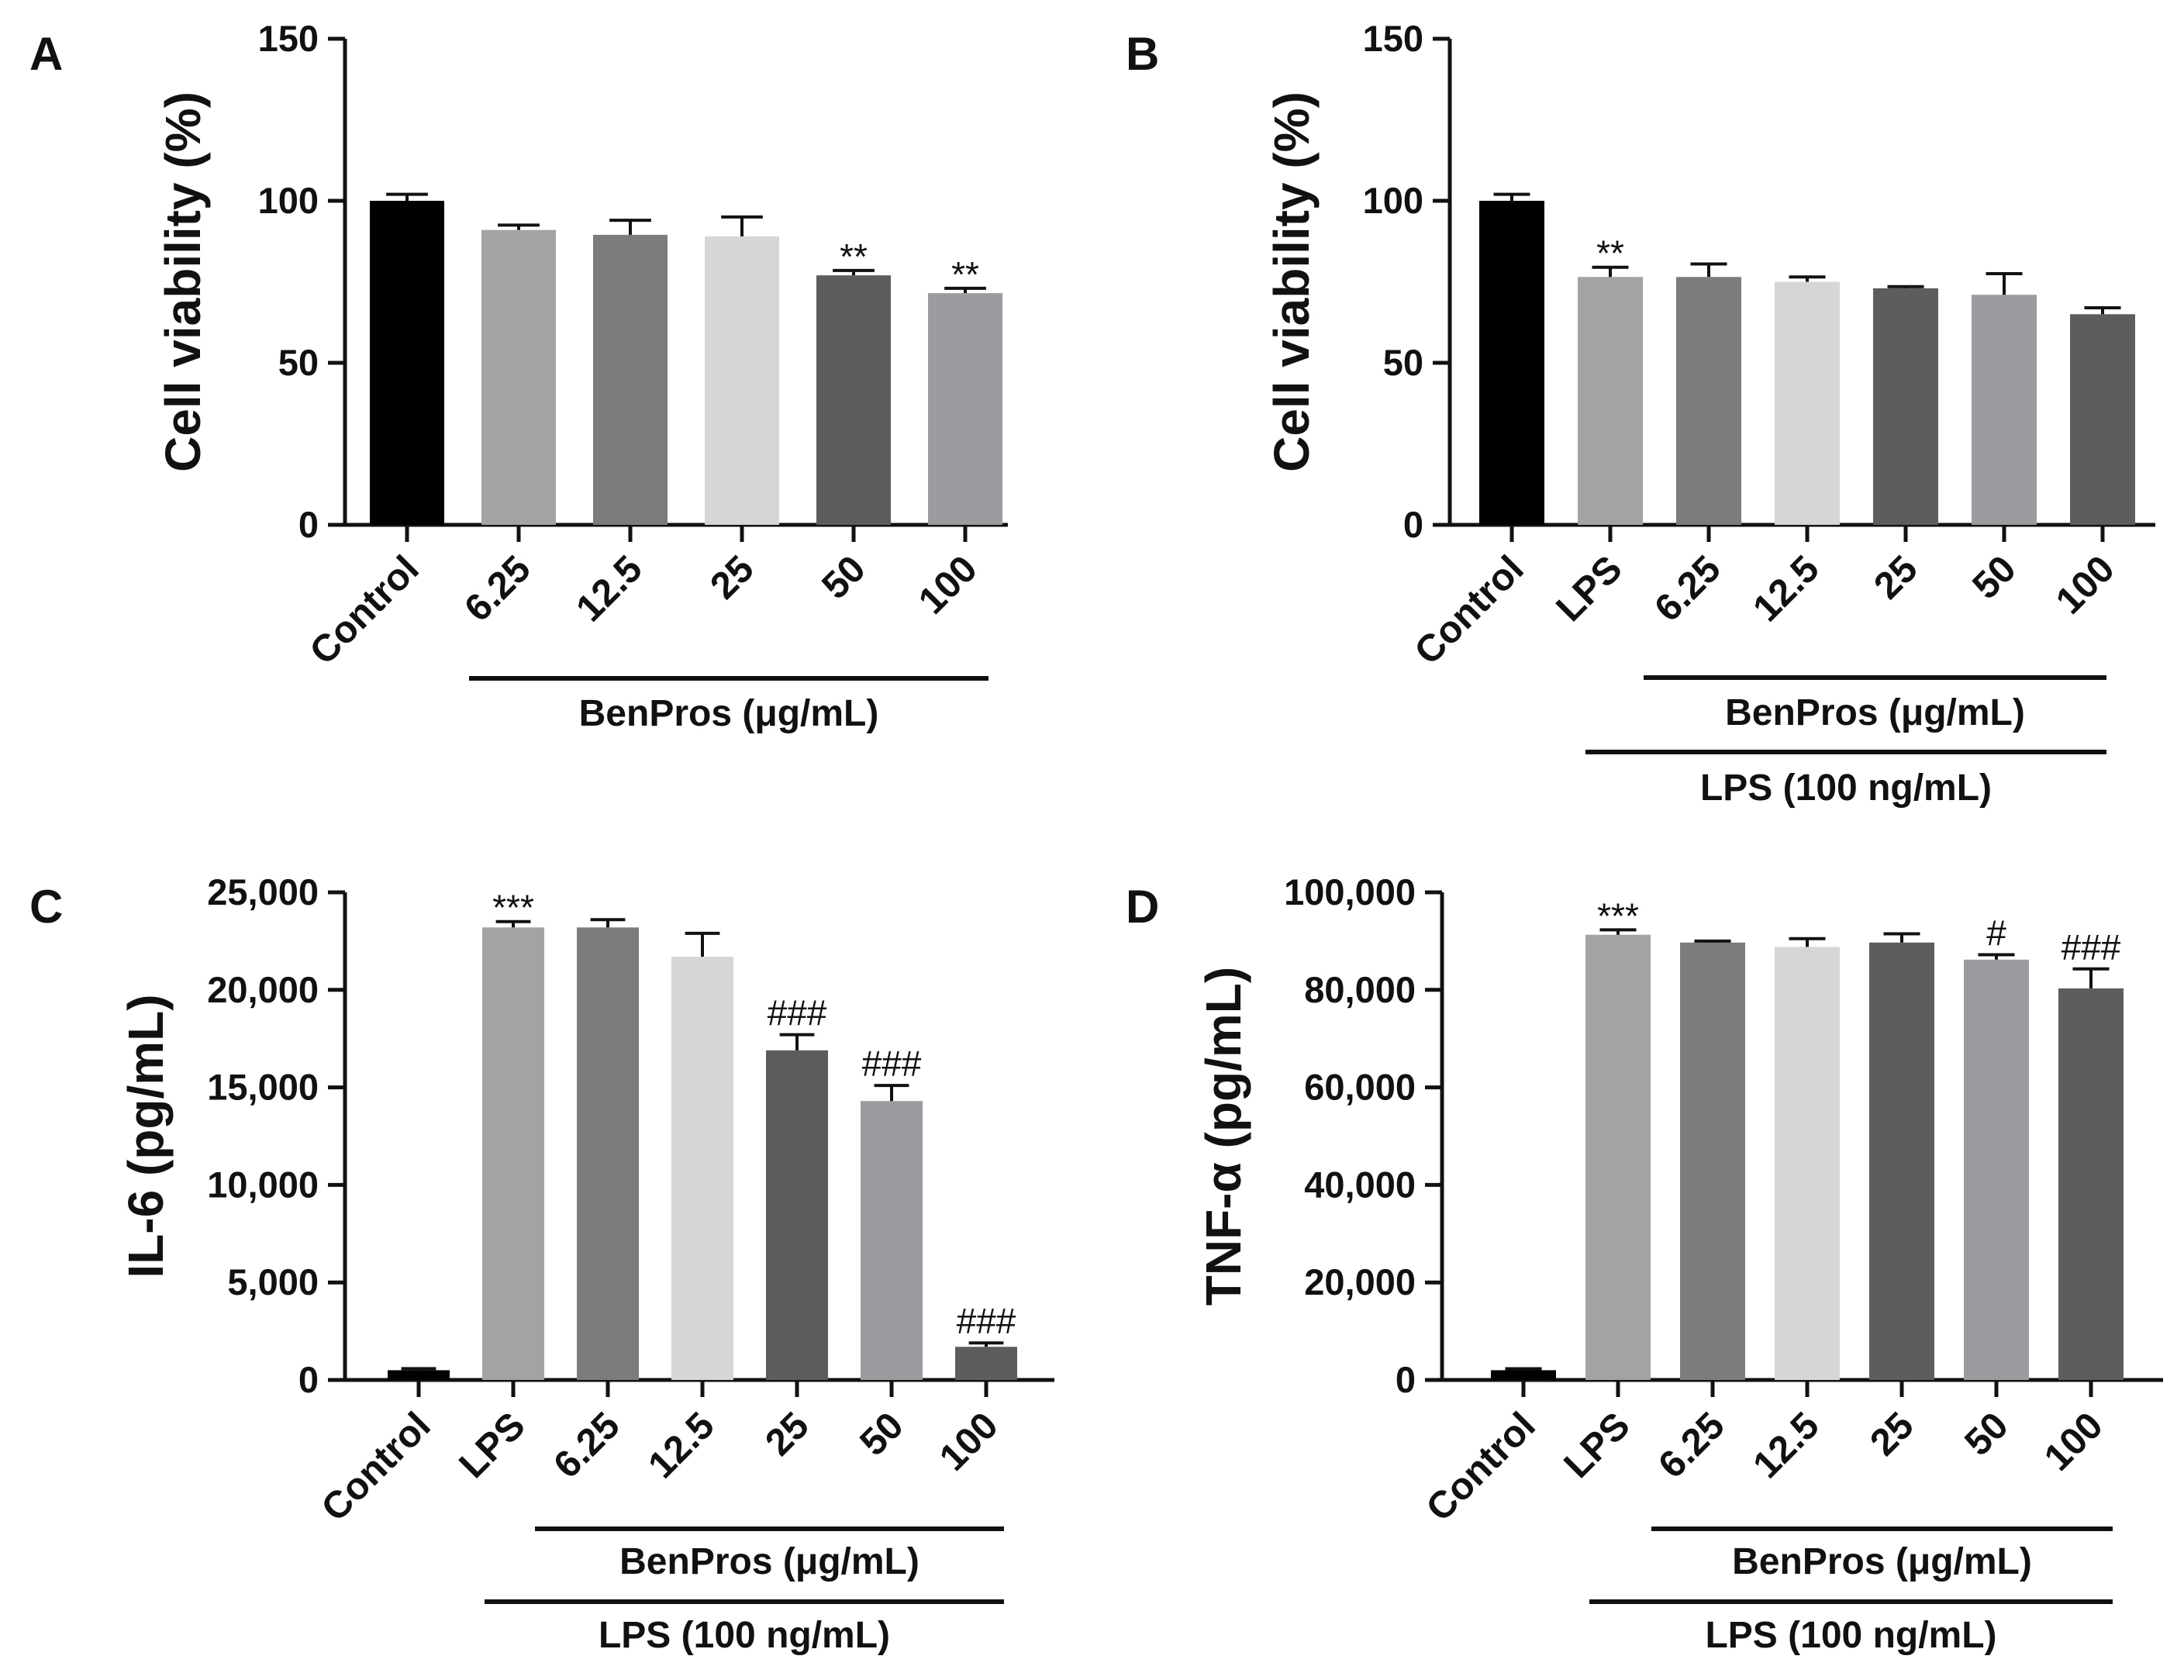 Image resolution: width=2184 pixels, height=1680 pixels. Describe the element at coordinates (1142, 54) in the screenshot. I see `panel-label: B` at that location.